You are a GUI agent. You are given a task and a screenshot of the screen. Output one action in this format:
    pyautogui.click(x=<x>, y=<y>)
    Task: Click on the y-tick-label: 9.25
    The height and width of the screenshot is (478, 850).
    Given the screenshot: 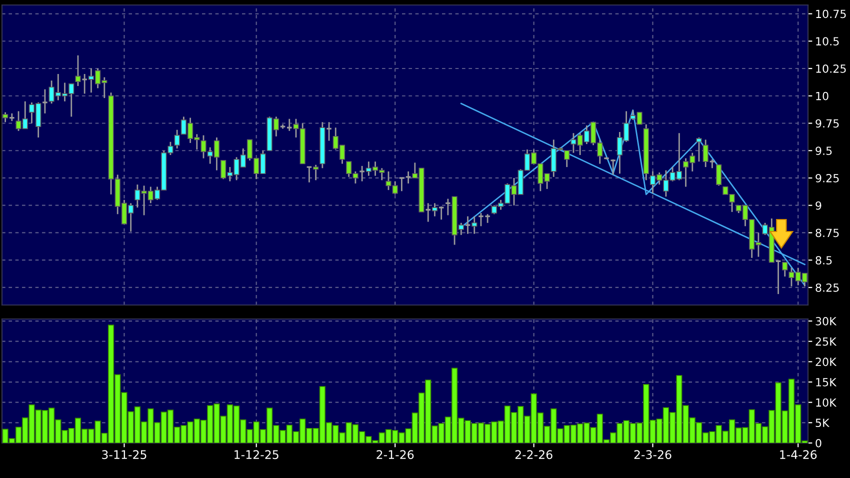 What is the action you would take?
    pyautogui.click(x=827, y=178)
    